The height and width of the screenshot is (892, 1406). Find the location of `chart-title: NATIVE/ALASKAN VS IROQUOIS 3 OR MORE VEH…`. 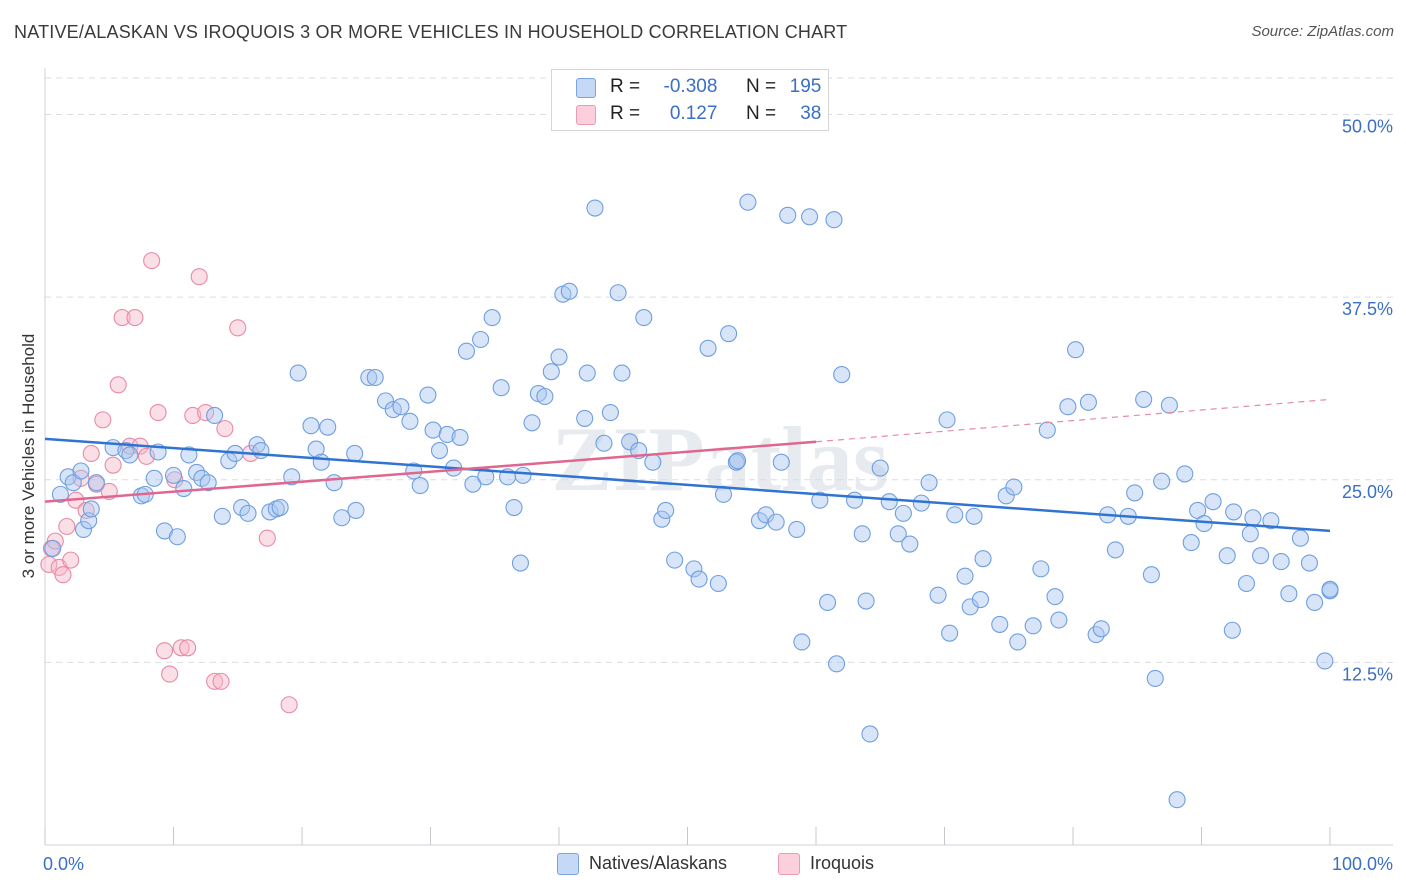

chart-title: NATIVE/ALASKAN VS IROQUOIS 3 OR MORE VEH… is located at coordinates (431, 32).